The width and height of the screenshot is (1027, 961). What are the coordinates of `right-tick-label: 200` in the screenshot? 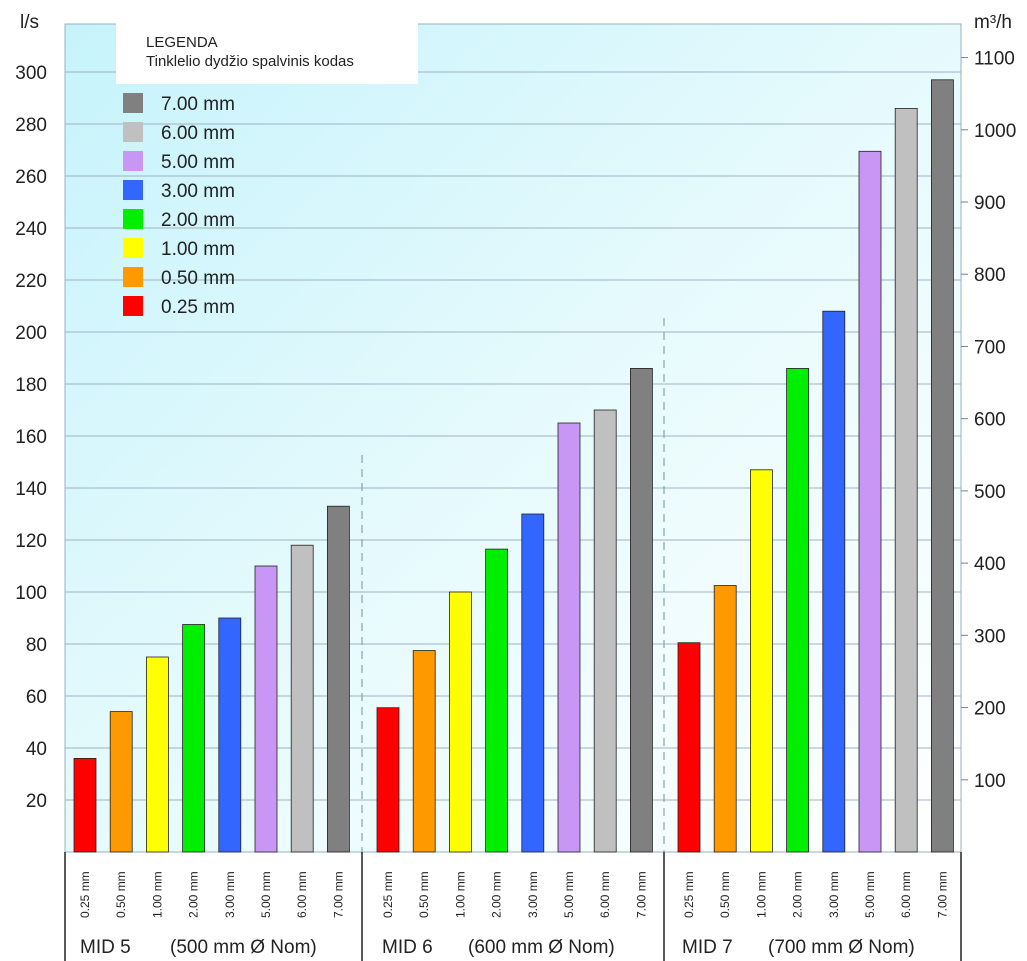 It's located at (990, 709).